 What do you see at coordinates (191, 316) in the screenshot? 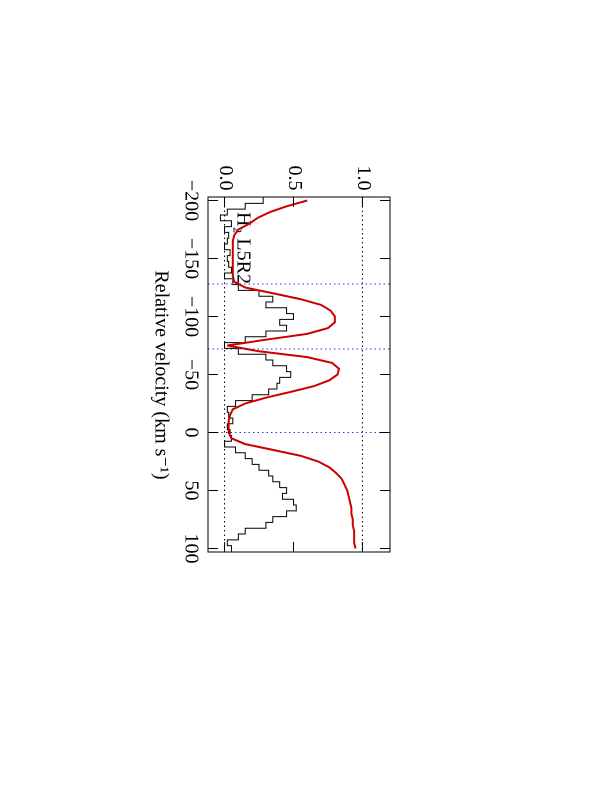
I see `x-tick-label: −100` at bounding box center [191, 316].